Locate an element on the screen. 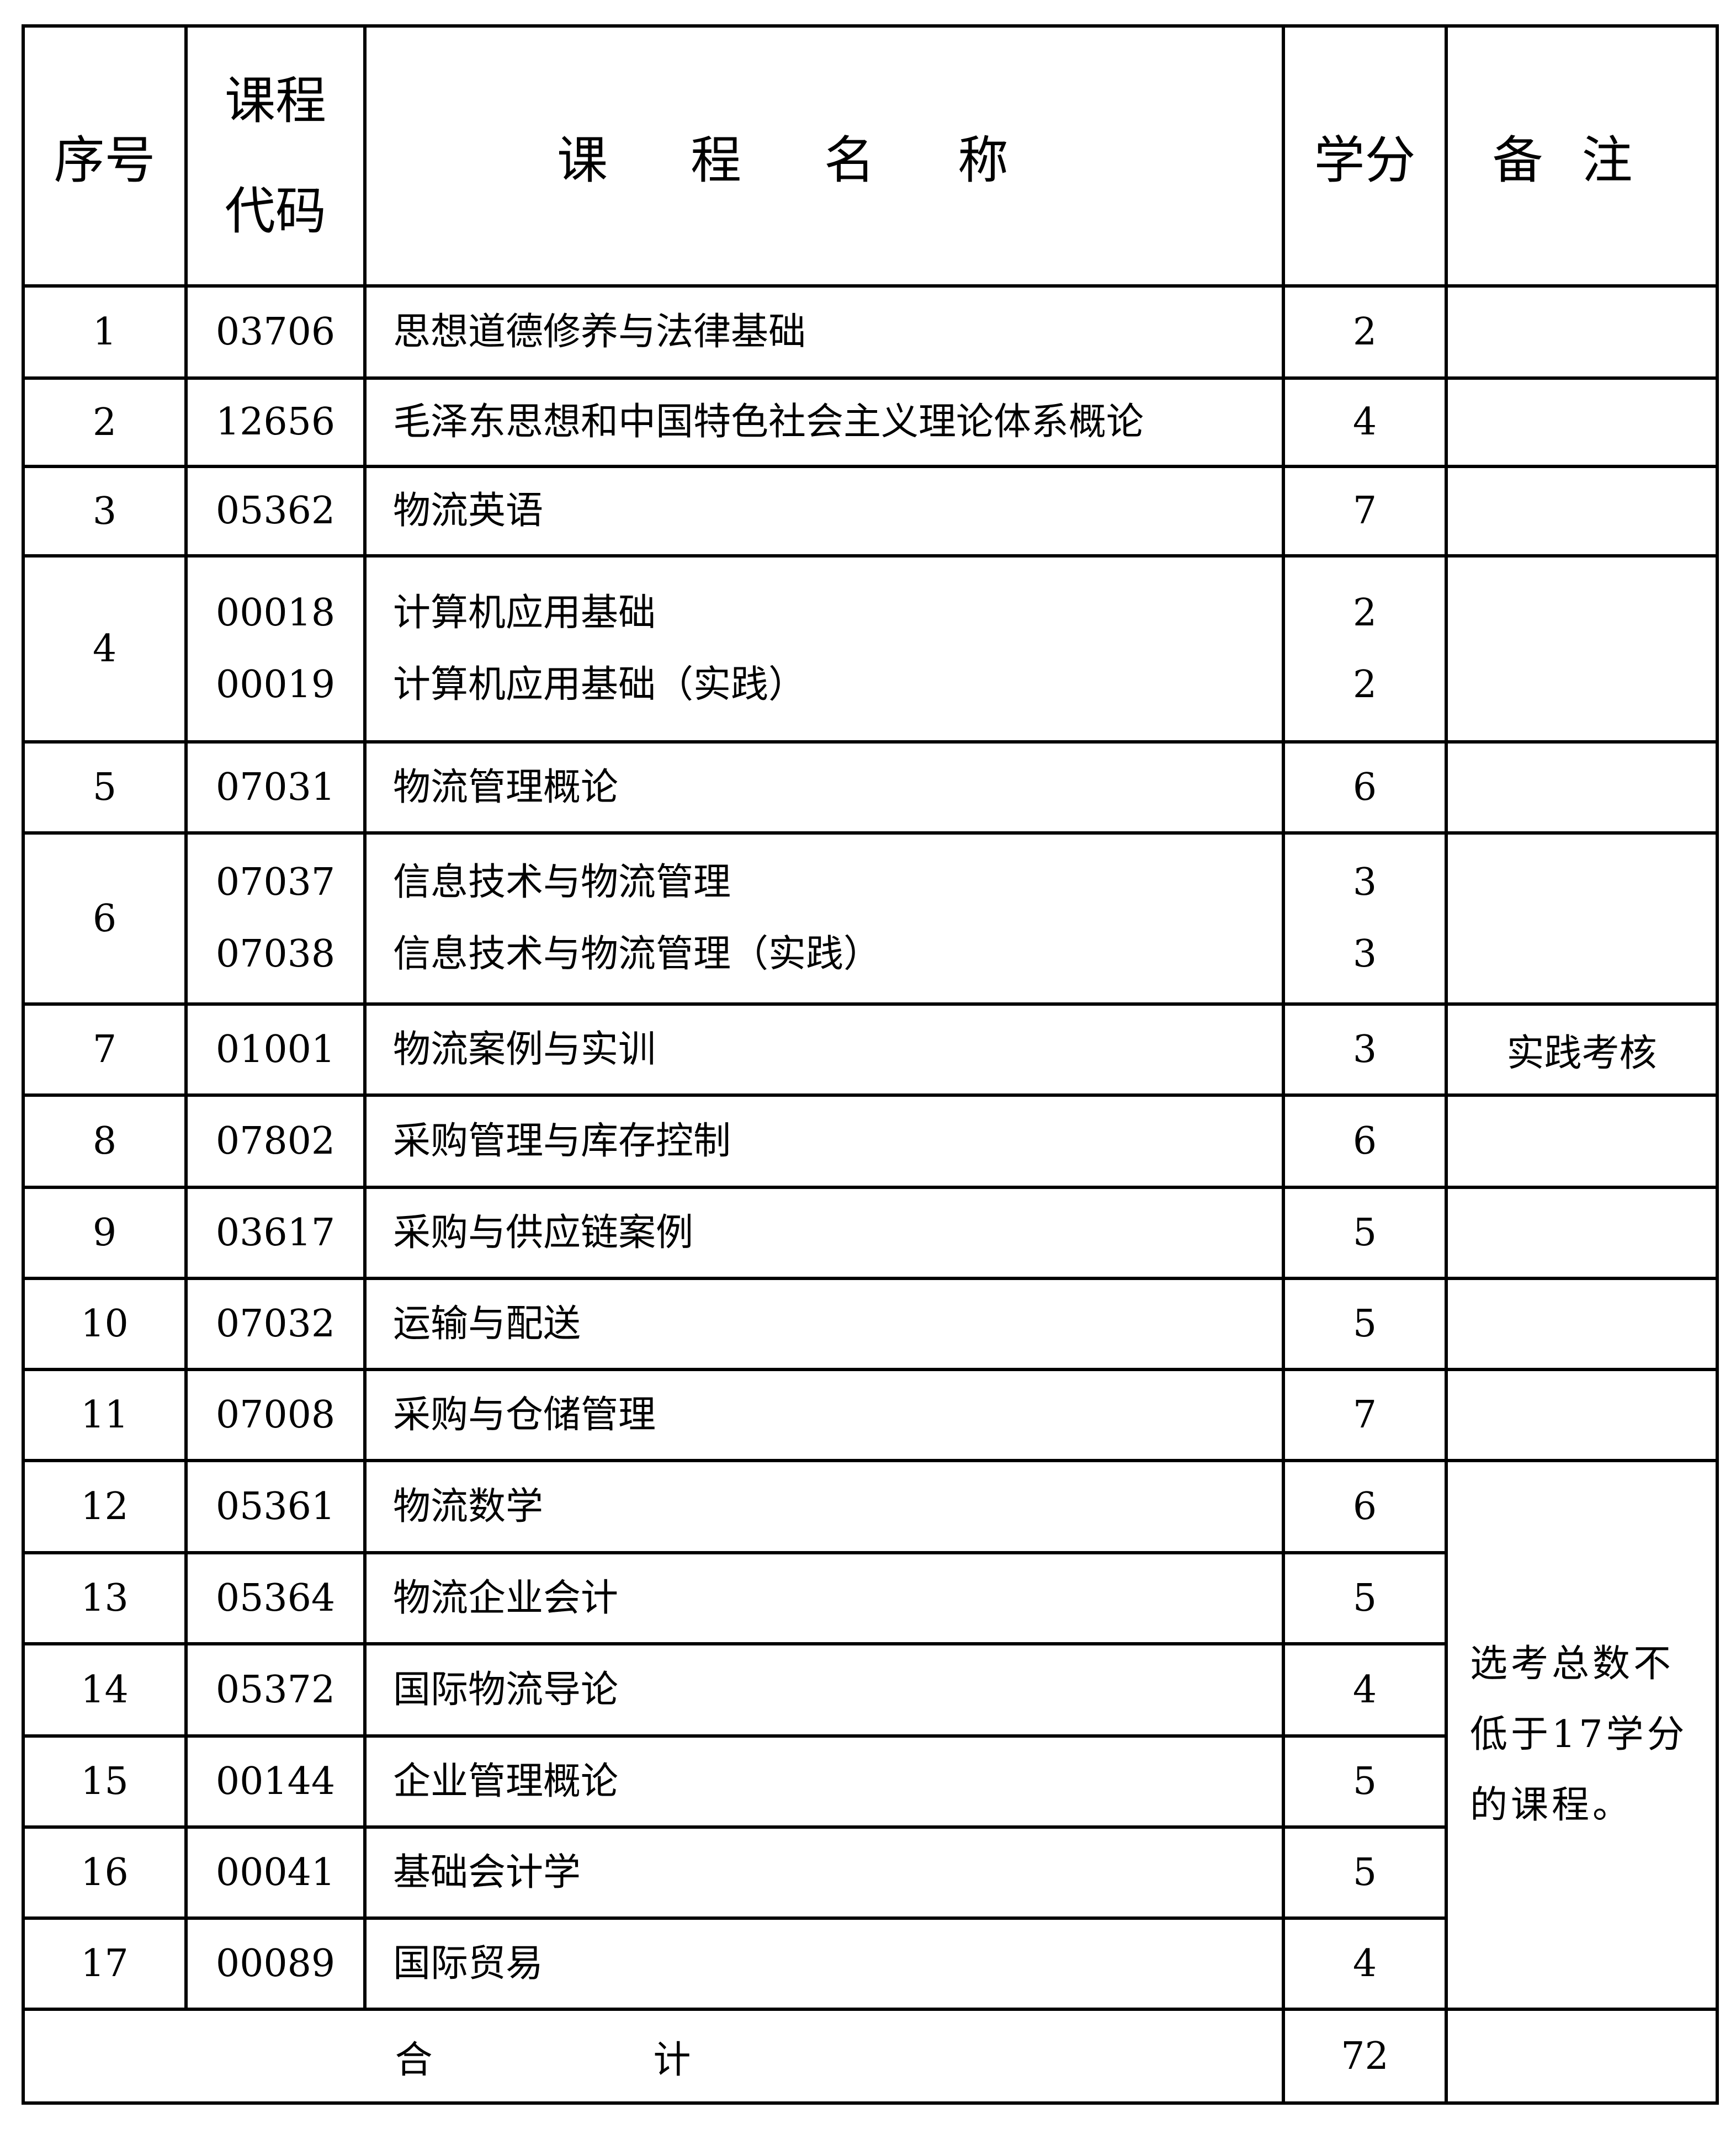  row-credits: 3 is located at coordinates (1365, 1049).